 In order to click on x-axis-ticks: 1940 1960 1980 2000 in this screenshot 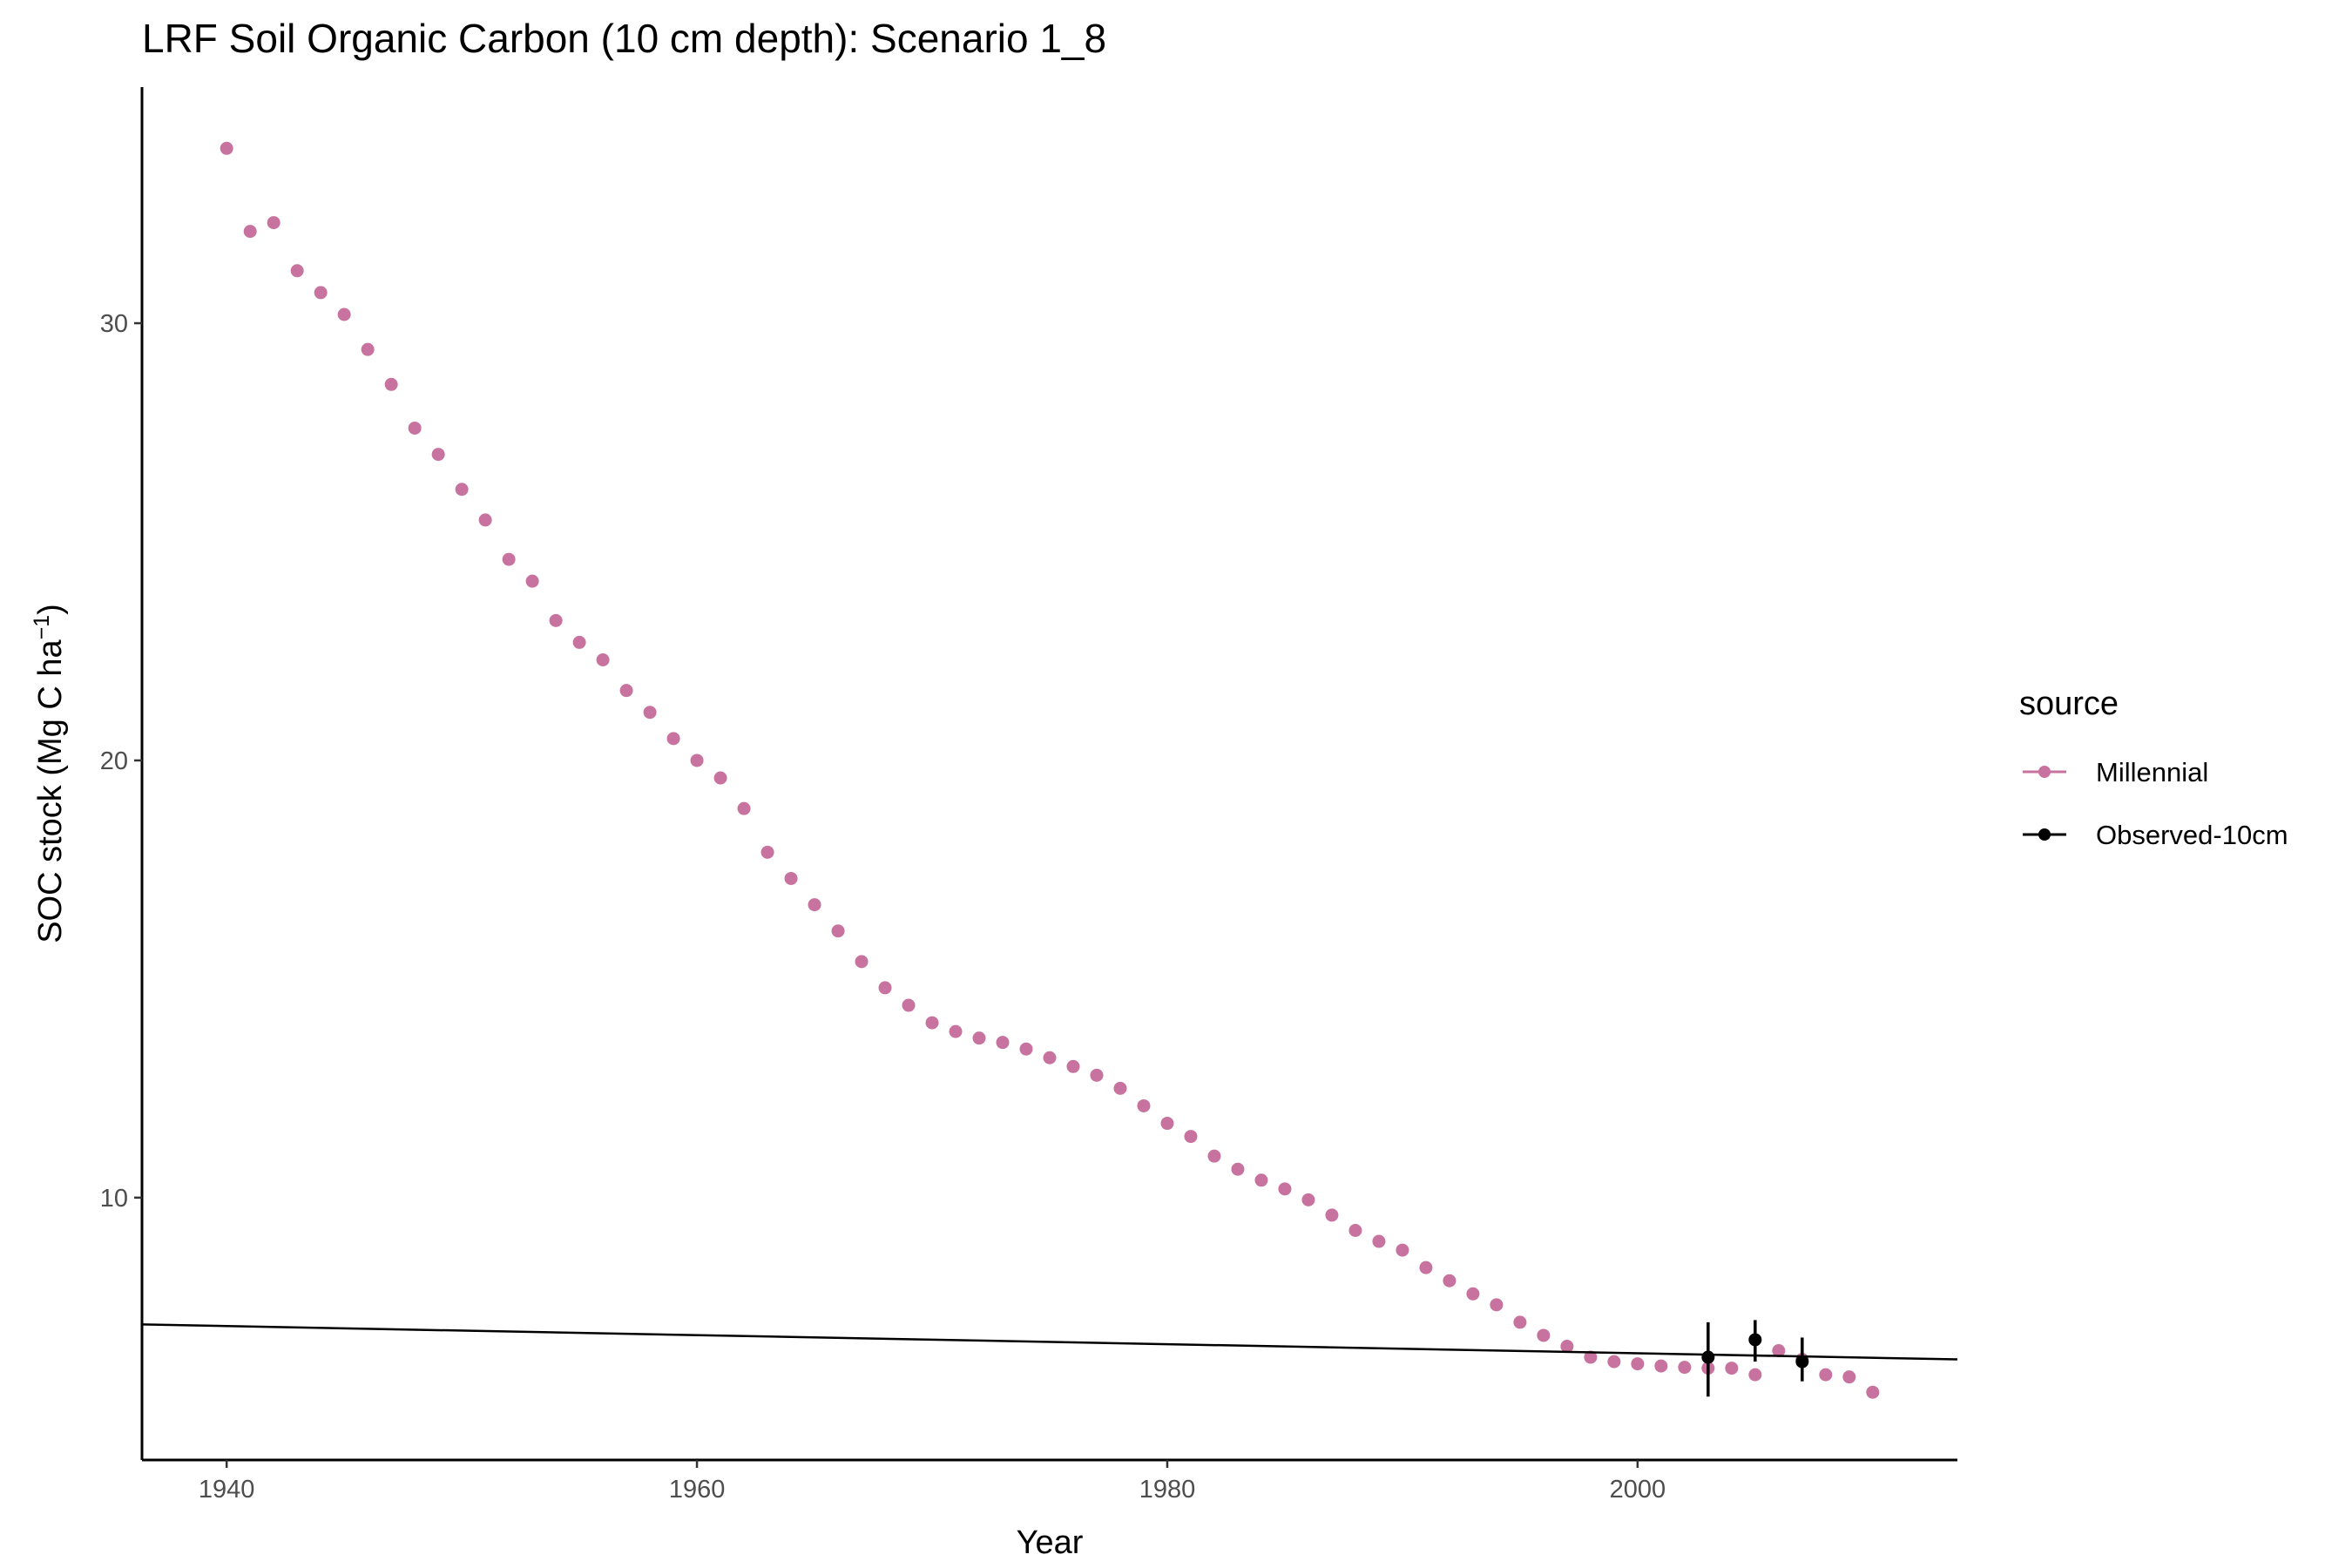, I will do `click(933, 1482)`.